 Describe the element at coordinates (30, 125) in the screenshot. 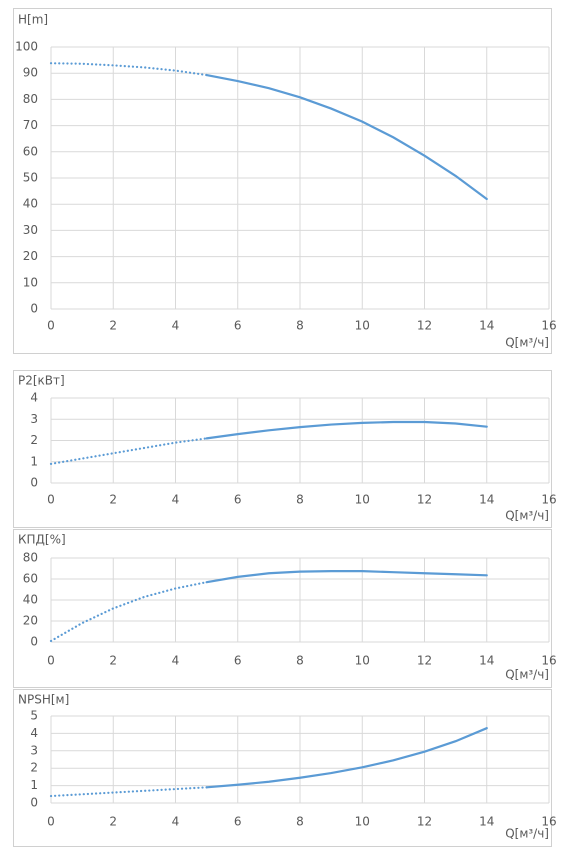

I see `y-tick-label: 70` at that location.